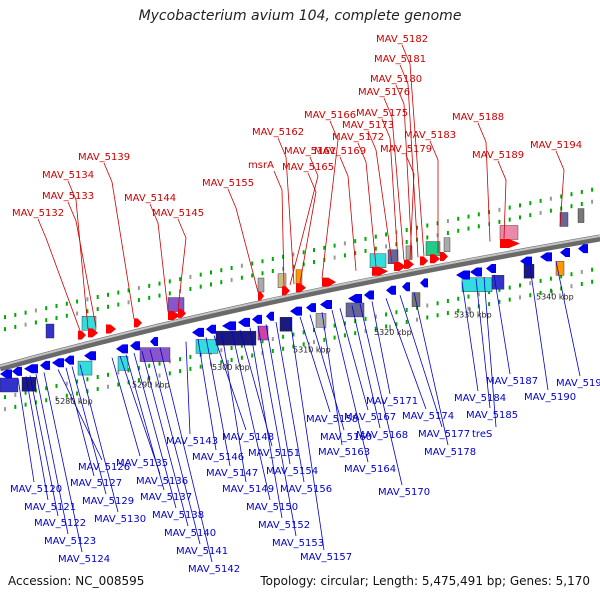 The height and width of the screenshot is (600, 600). What do you see at coordinates (312, 349) in the screenshot?
I see `ruler-label: 5310 kbp` at bounding box center [312, 349].